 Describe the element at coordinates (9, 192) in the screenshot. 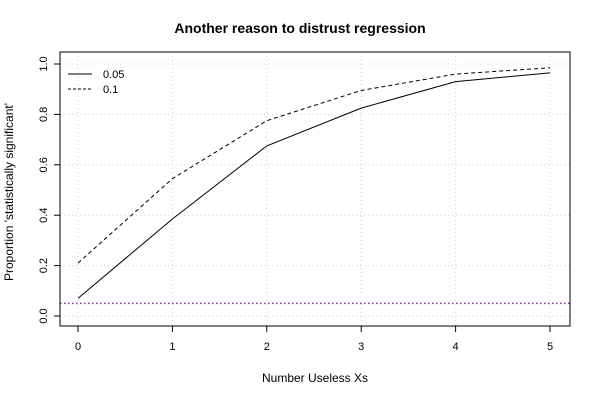

I see `y-axis-label: Proportion 'statistically significant'` at that location.